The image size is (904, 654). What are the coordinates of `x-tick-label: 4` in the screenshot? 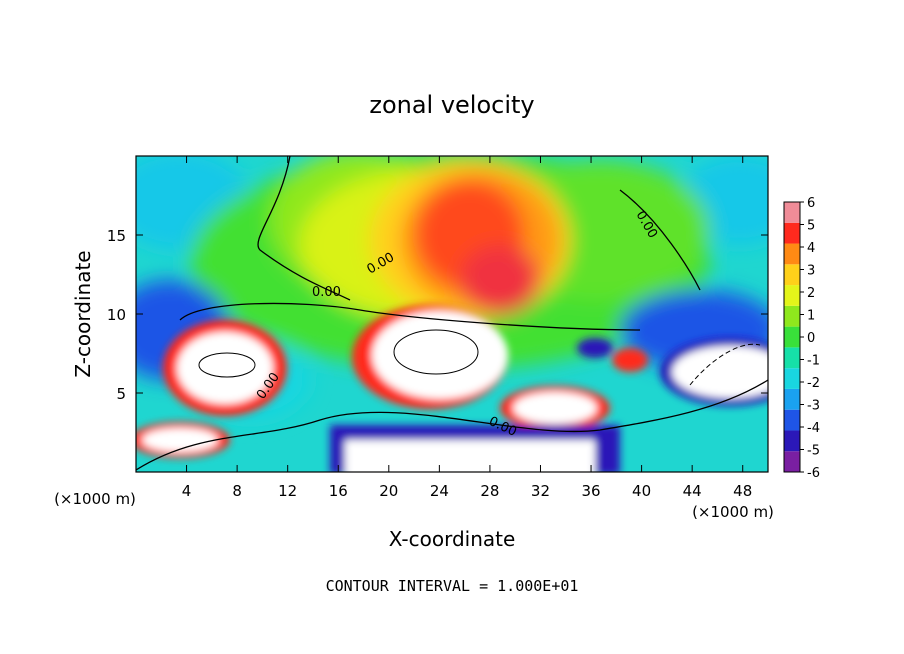 It's located at (187, 491).